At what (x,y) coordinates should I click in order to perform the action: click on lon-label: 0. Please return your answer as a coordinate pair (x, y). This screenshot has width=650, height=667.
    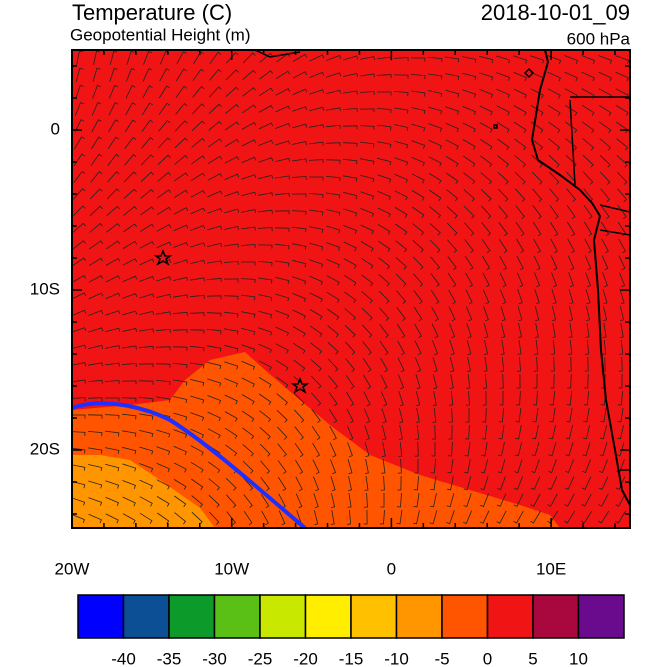
    Looking at the image, I should click on (391, 568).